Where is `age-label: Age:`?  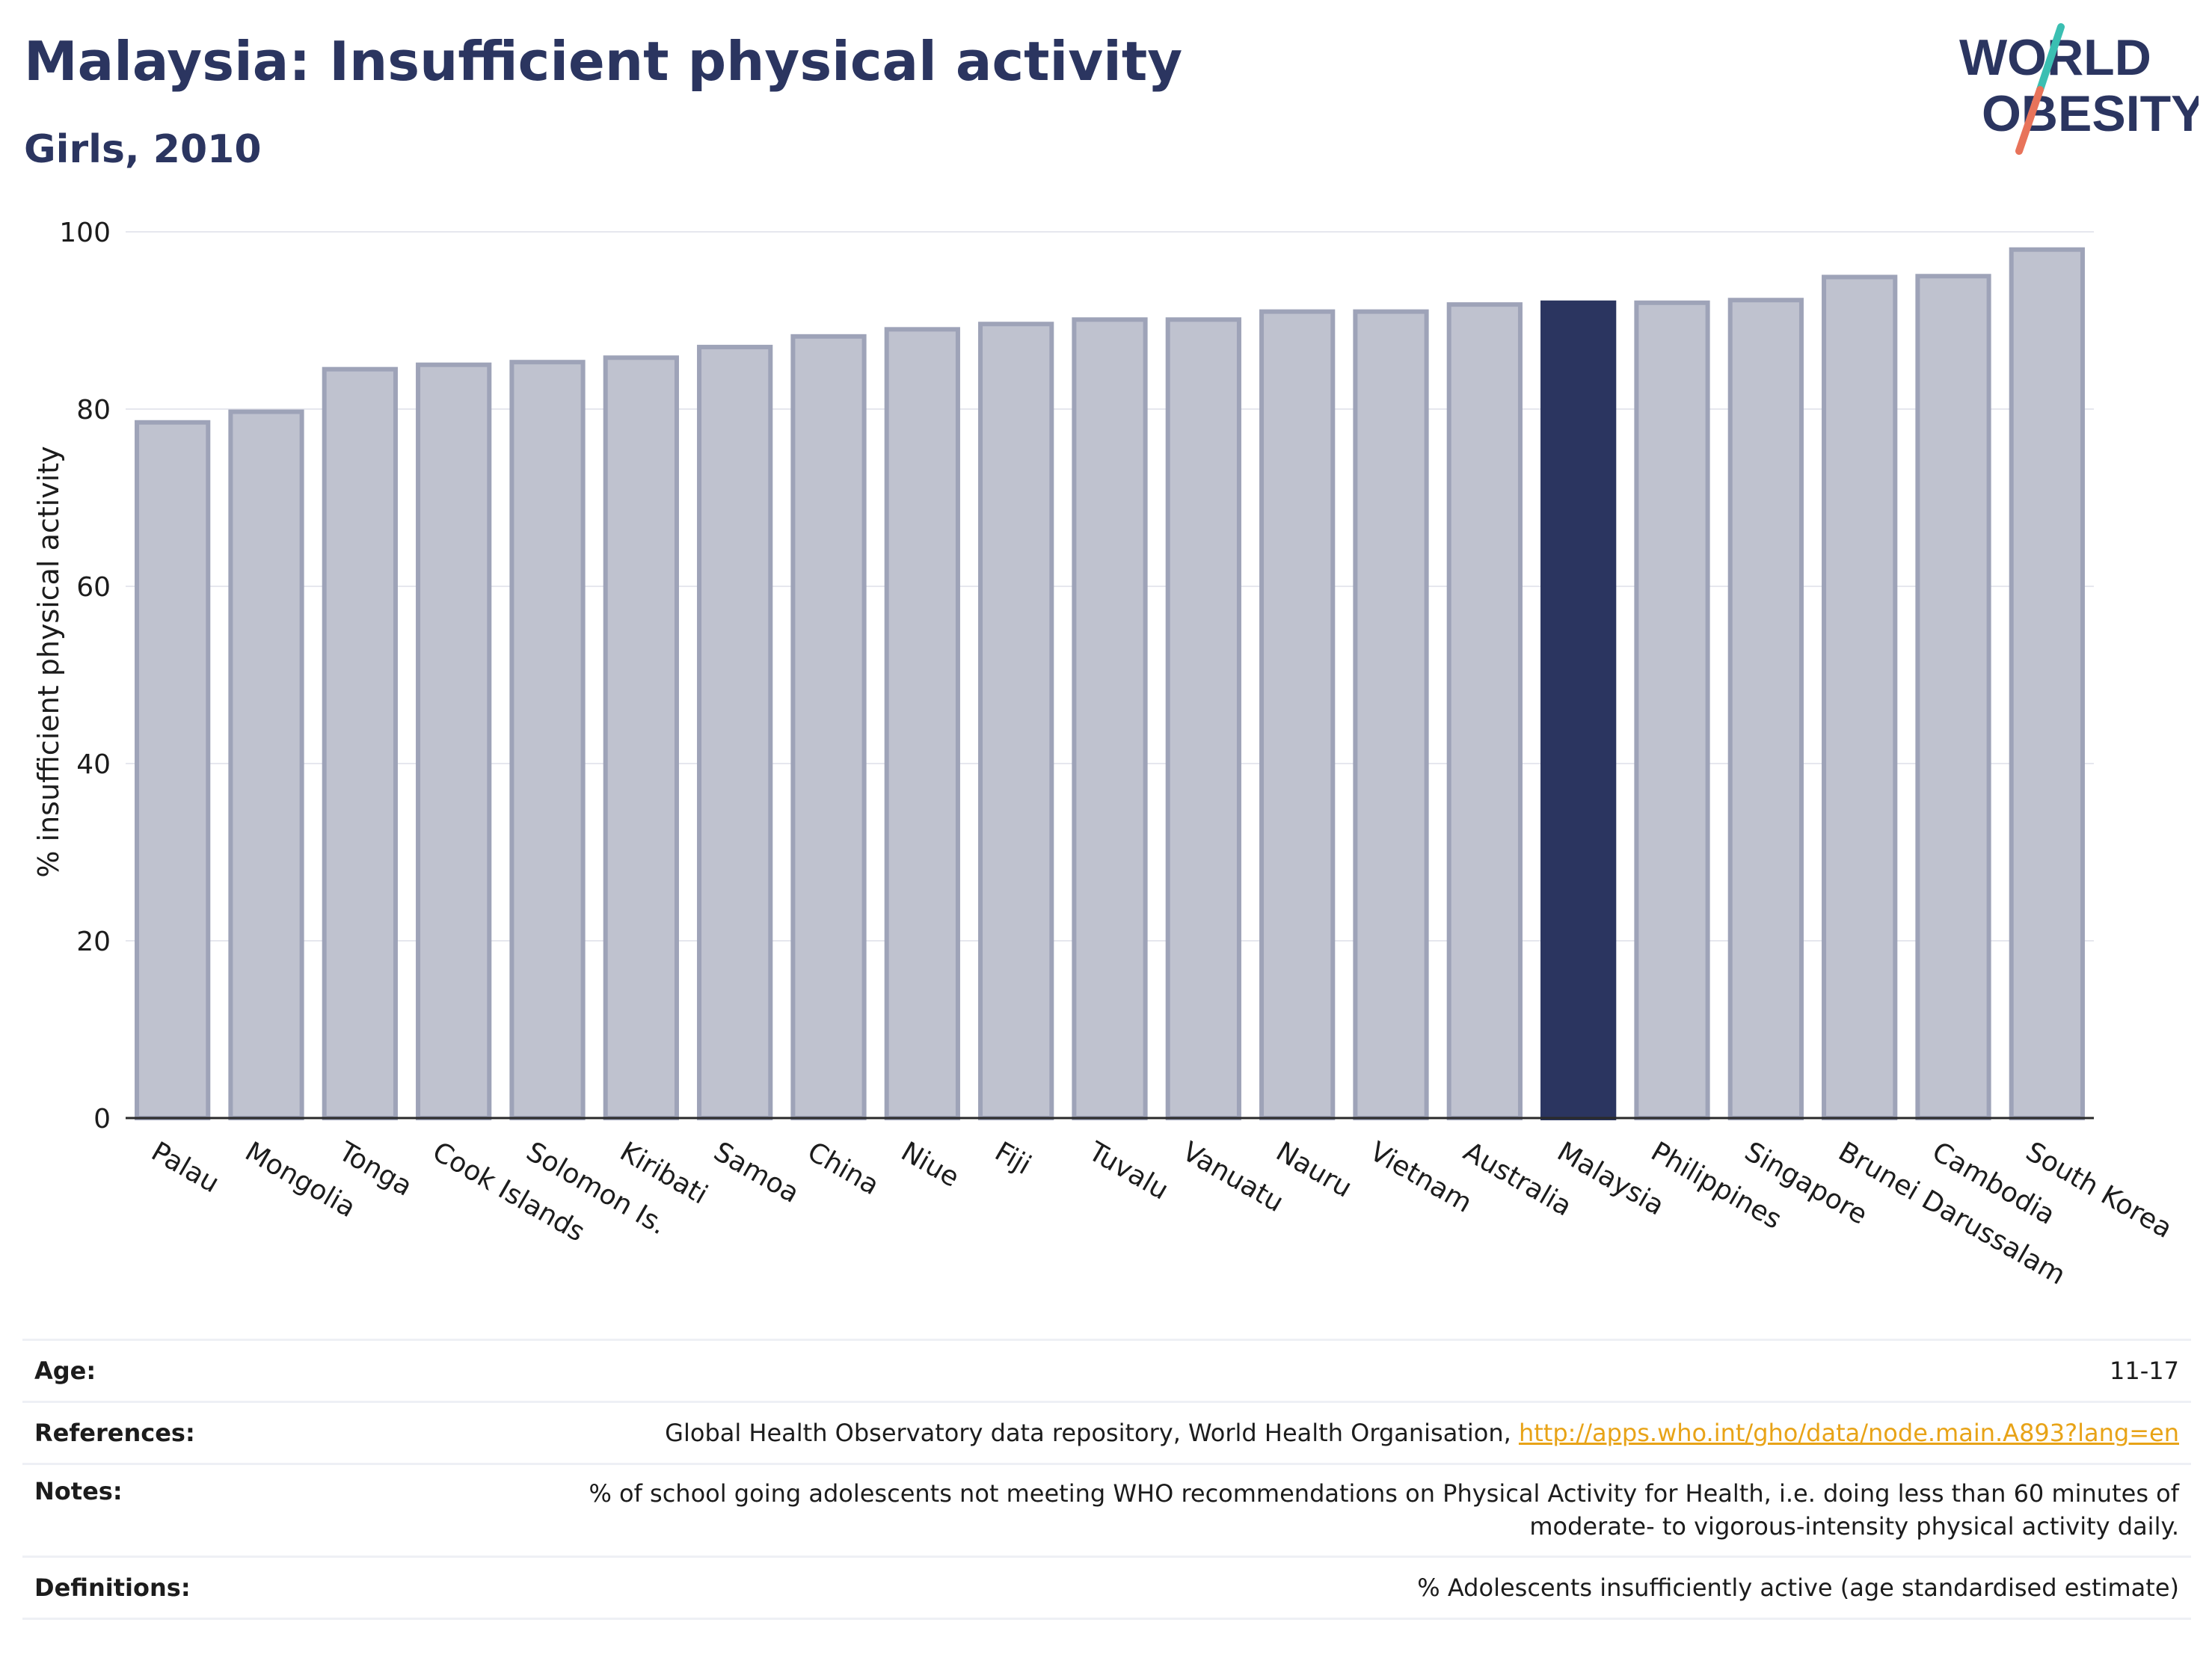 age-label: Age: is located at coordinates (65, 1371).